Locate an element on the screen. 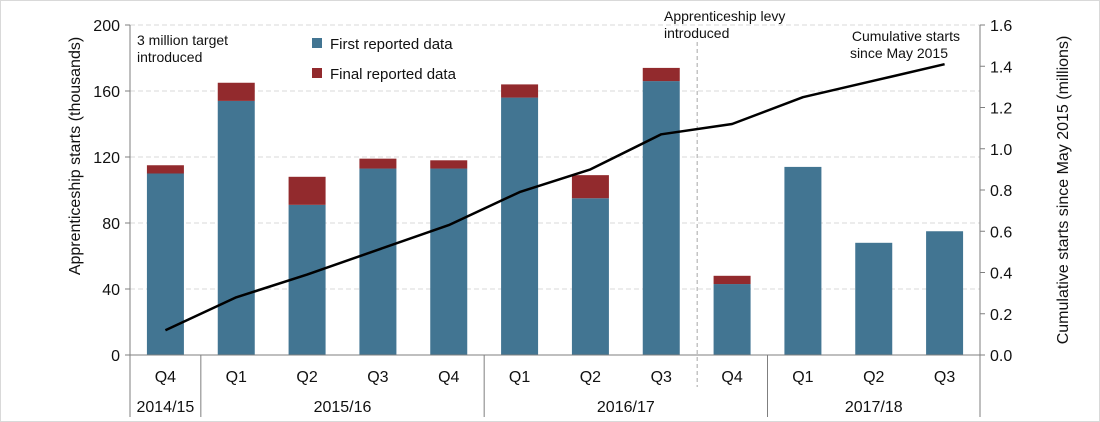 This screenshot has height=422, width=1100. legend-swatch-final is located at coordinates (317, 73).